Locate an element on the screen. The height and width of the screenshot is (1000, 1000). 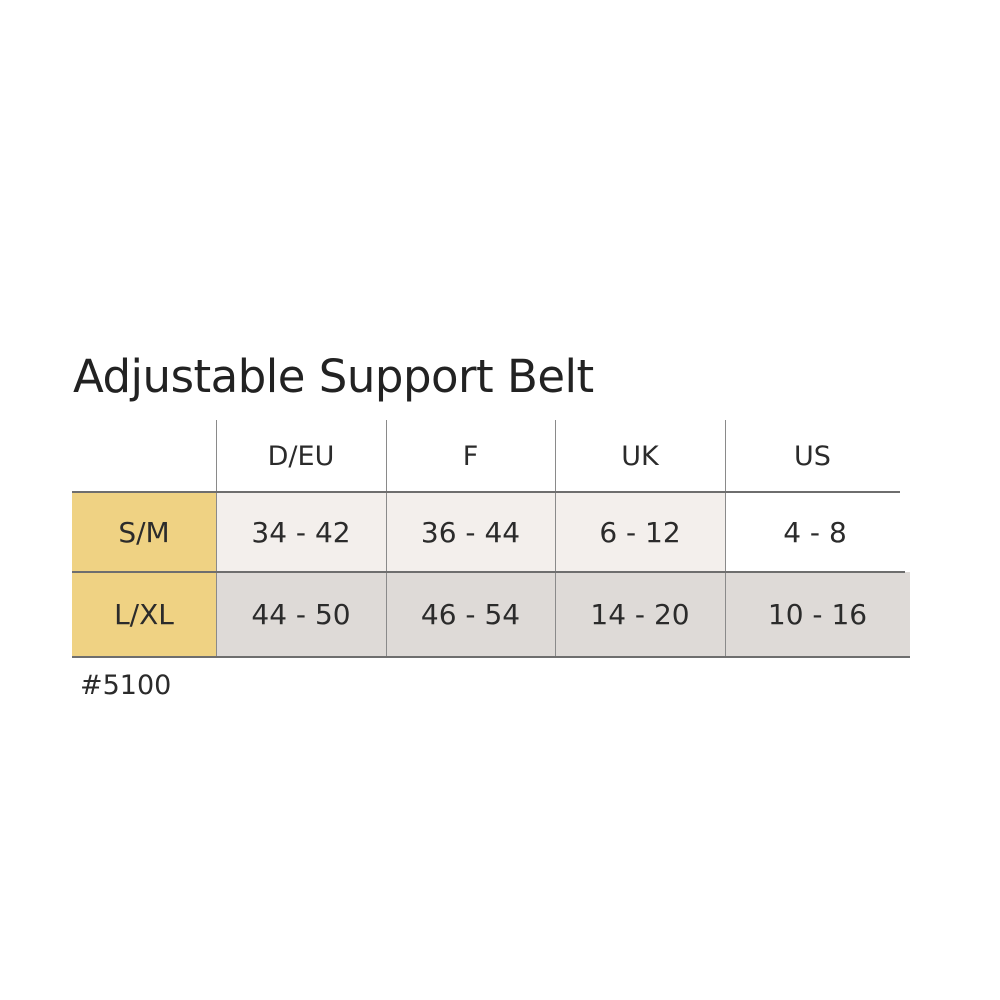
column-header: D/EU is located at coordinates (301, 456).